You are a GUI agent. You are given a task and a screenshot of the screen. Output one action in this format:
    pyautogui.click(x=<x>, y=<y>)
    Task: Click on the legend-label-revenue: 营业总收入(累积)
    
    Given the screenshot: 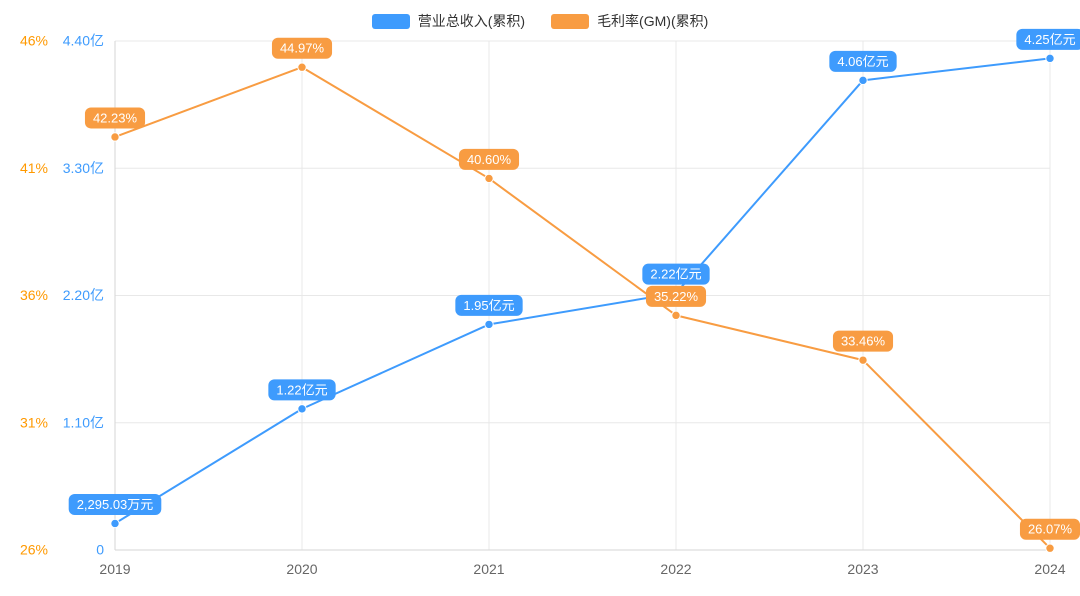 What is the action you would take?
    pyautogui.click(x=471, y=21)
    